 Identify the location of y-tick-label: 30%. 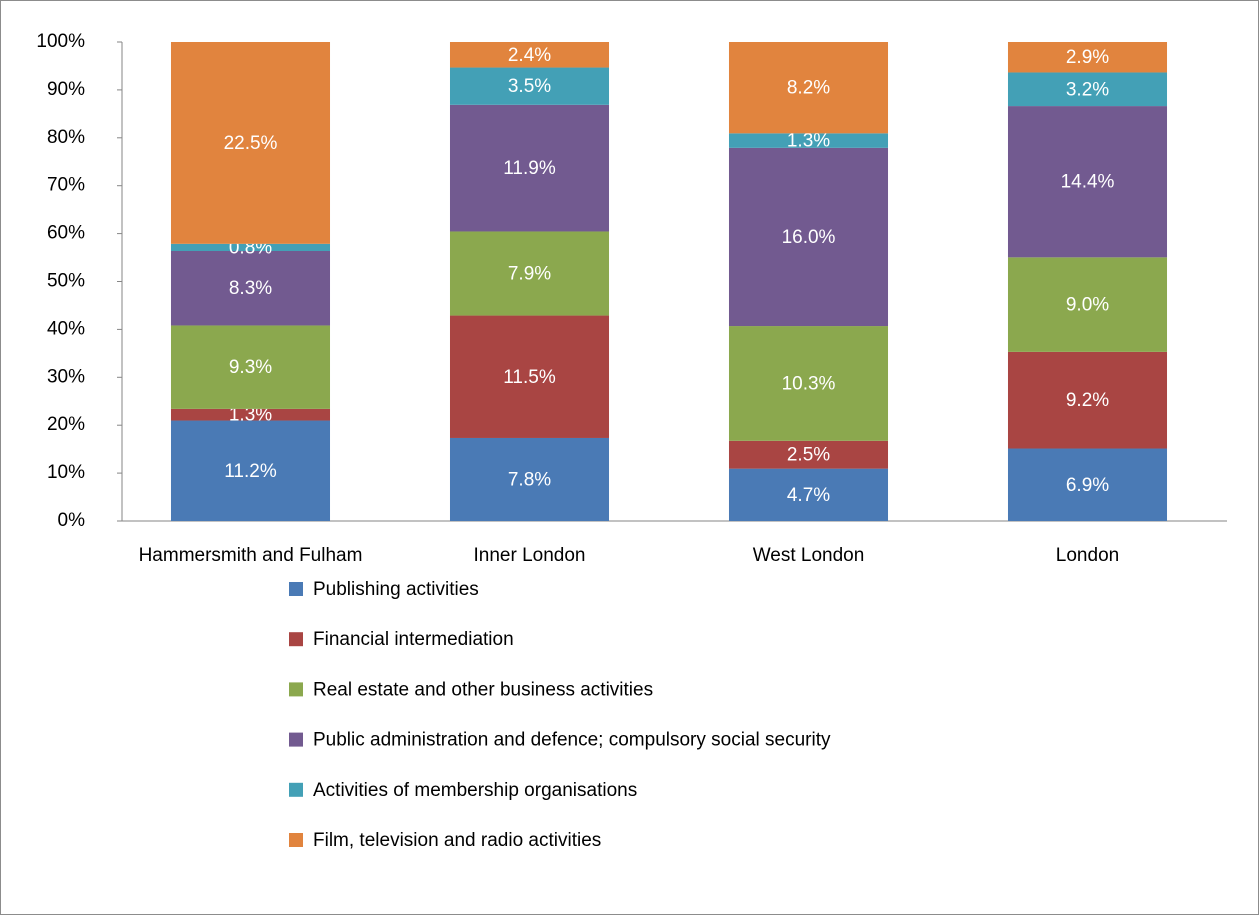
(66, 376).